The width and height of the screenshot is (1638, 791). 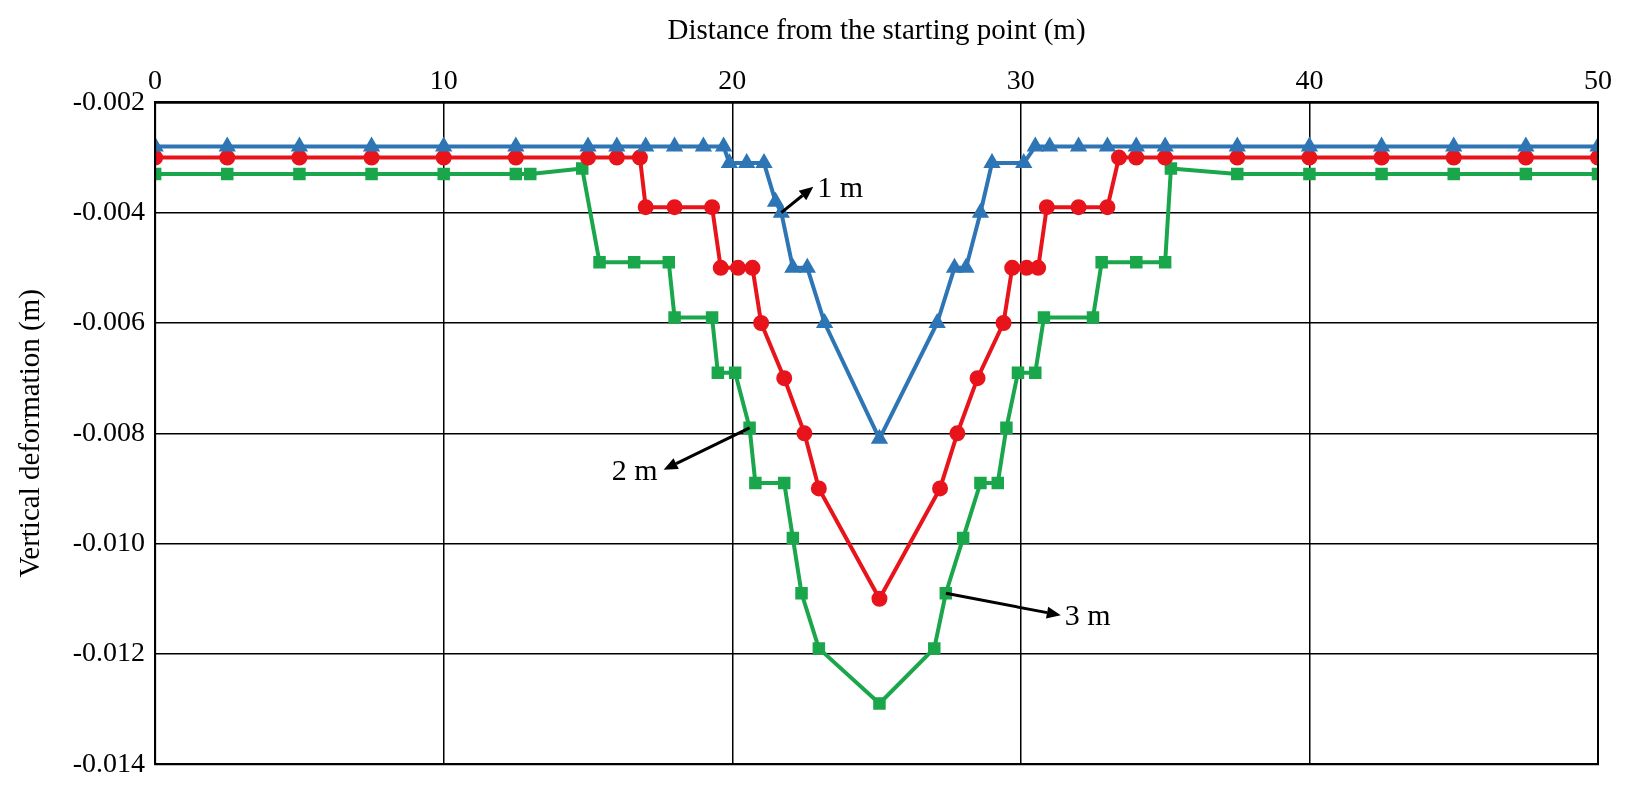 What do you see at coordinates (1309, 79) in the screenshot?
I see `x-tick-label: 40` at bounding box center [1309, 79].